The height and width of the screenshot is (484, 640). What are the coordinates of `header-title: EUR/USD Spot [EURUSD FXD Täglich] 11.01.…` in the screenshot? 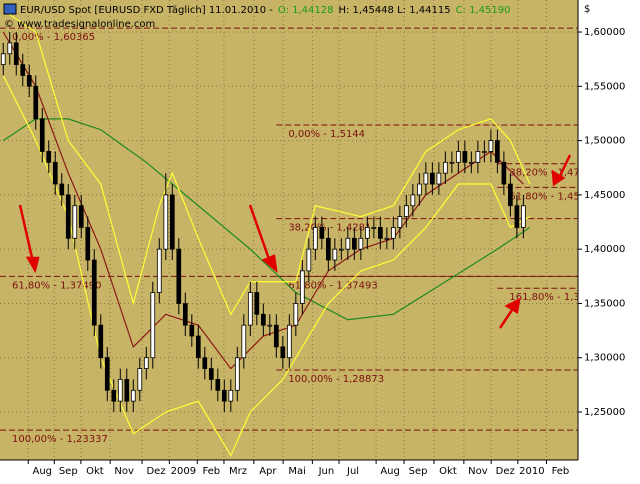 It's located at (146, 10).